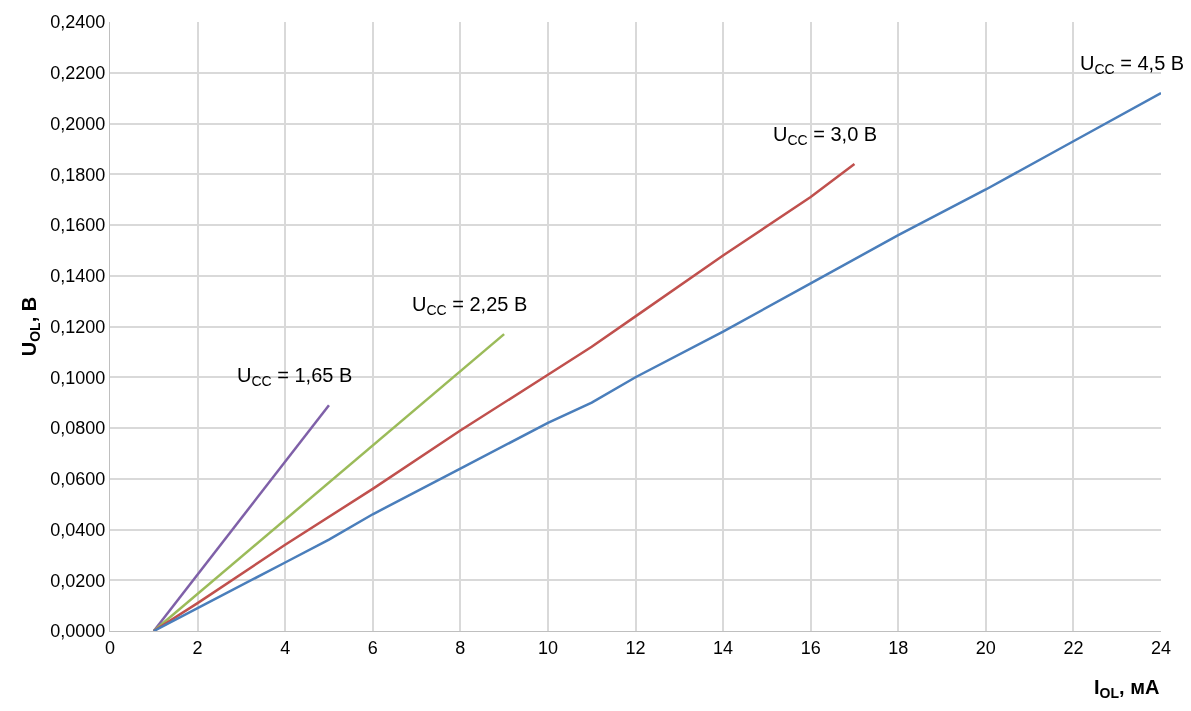 Image resolution: width=1191 pixels, height=711 pixels. I want to click on x-tick-label: 12, so click(635, 647).